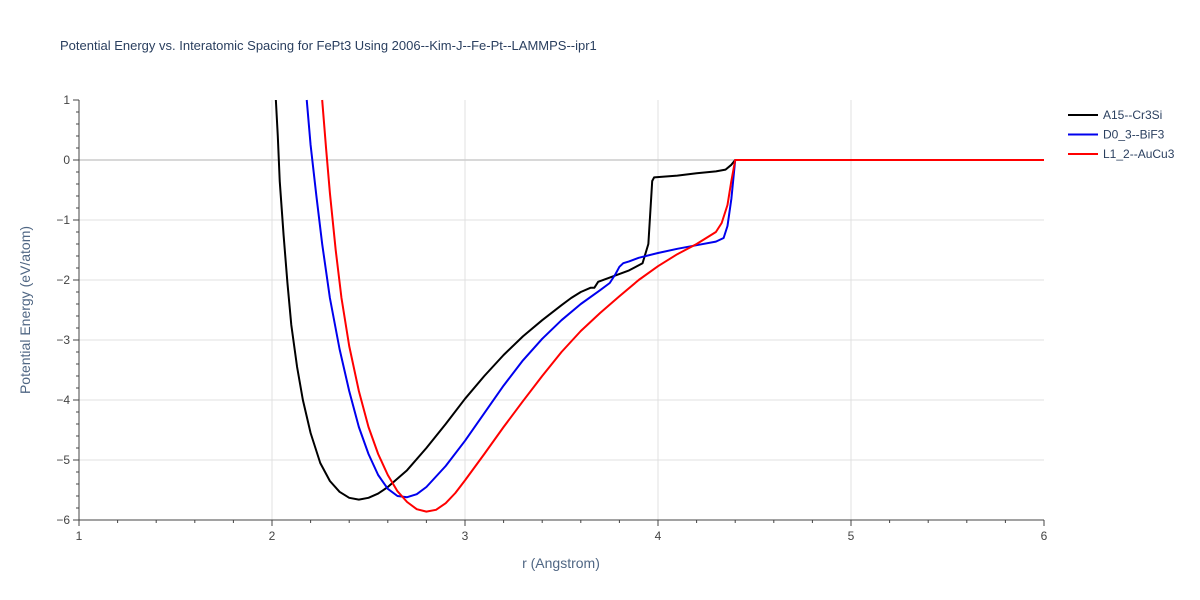  Describe the element at coordinates (63, 340) in the screenshot. I see `y-tick-label: −3` at that location.